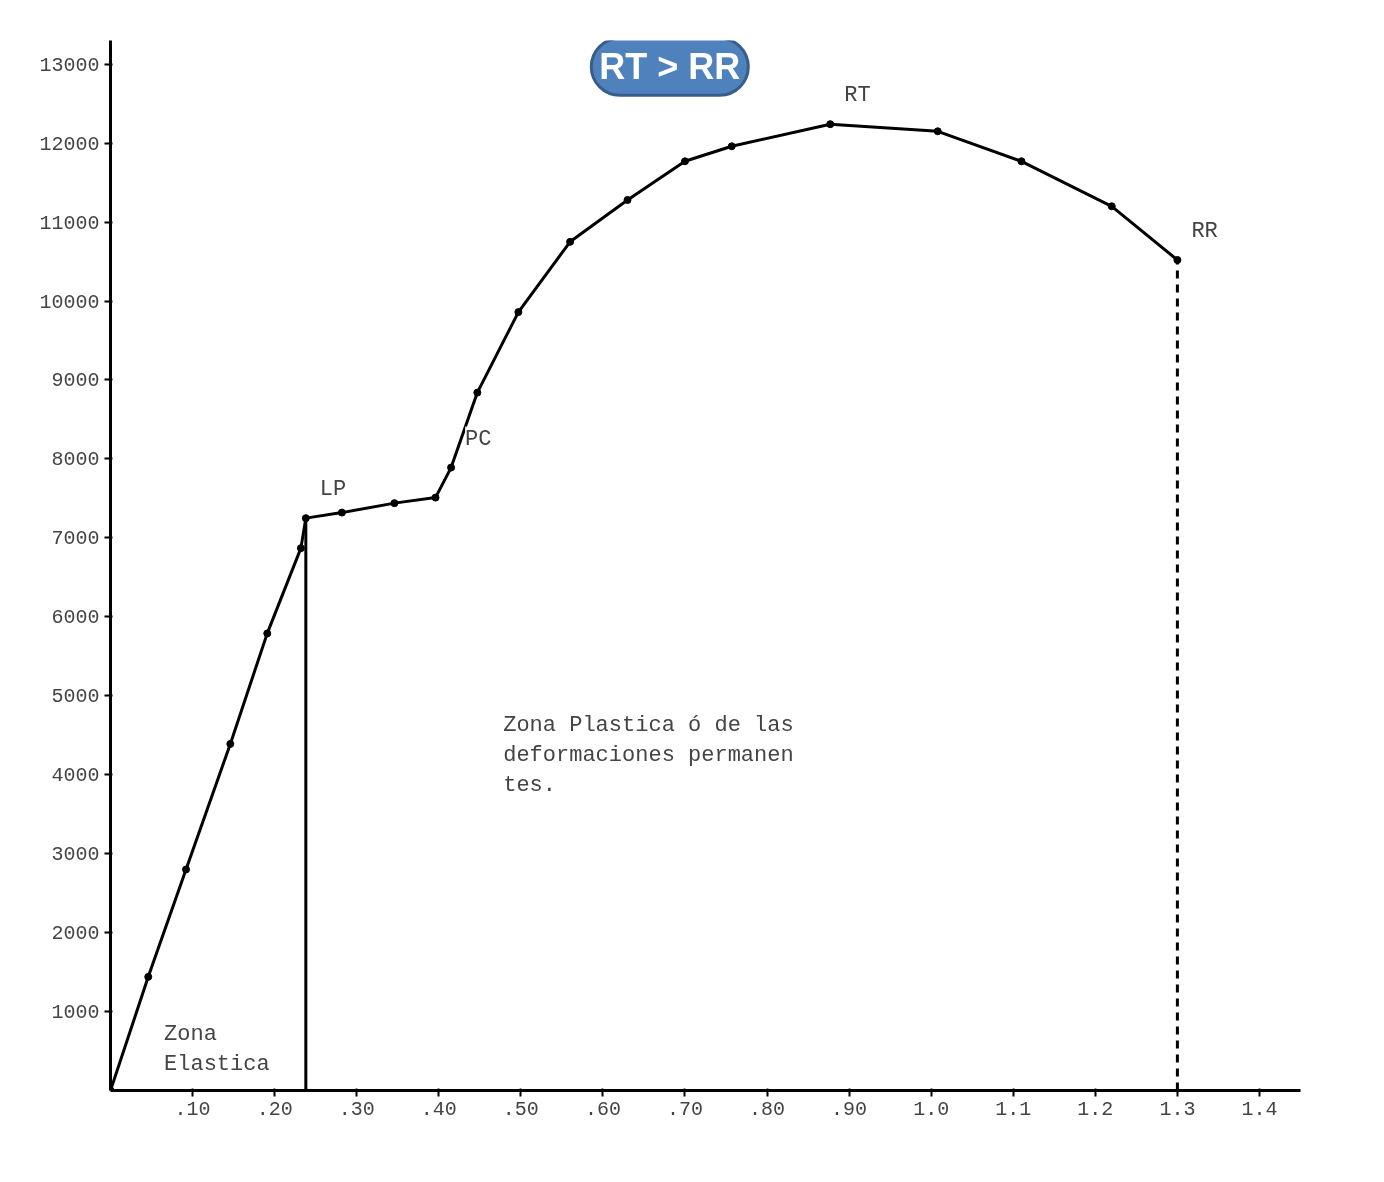 The height and width of the screenshot is (1182, 1384). Describe the element at coordinates (1204, 231) in the screenshot. I see `annotation: RR` at that location.